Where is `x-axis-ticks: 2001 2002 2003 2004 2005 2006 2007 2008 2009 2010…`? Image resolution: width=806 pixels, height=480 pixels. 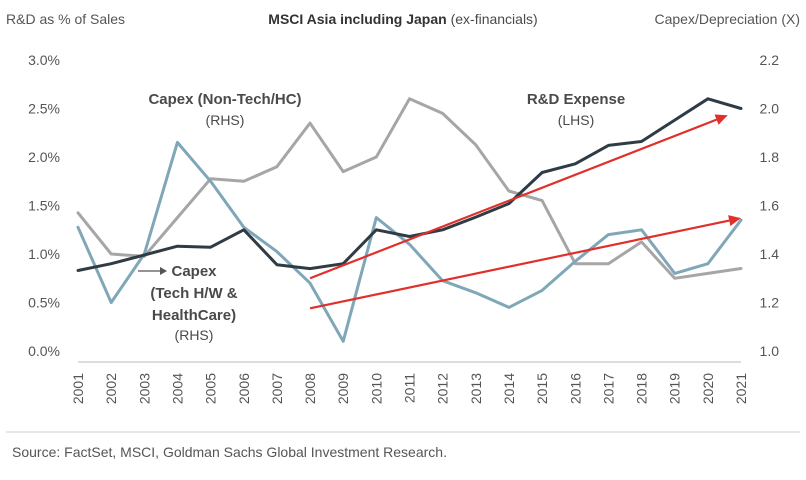
x-axis-ticks: 2001 2002 2003 2004 2005 2006 2007 2008 2009 2010… is located at coordinates (409, 388).